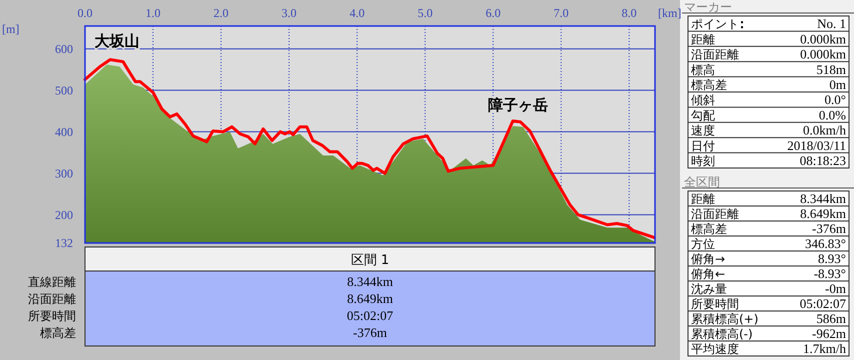 This screenshot has width=854, height=360. I want to click on x-tick-label: 5.0, so click(425, 13).